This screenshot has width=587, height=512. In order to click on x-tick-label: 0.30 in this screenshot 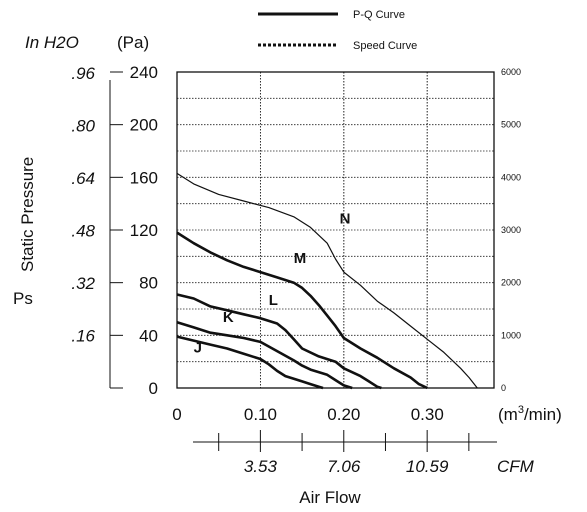, I will do `click(427, 414)`.